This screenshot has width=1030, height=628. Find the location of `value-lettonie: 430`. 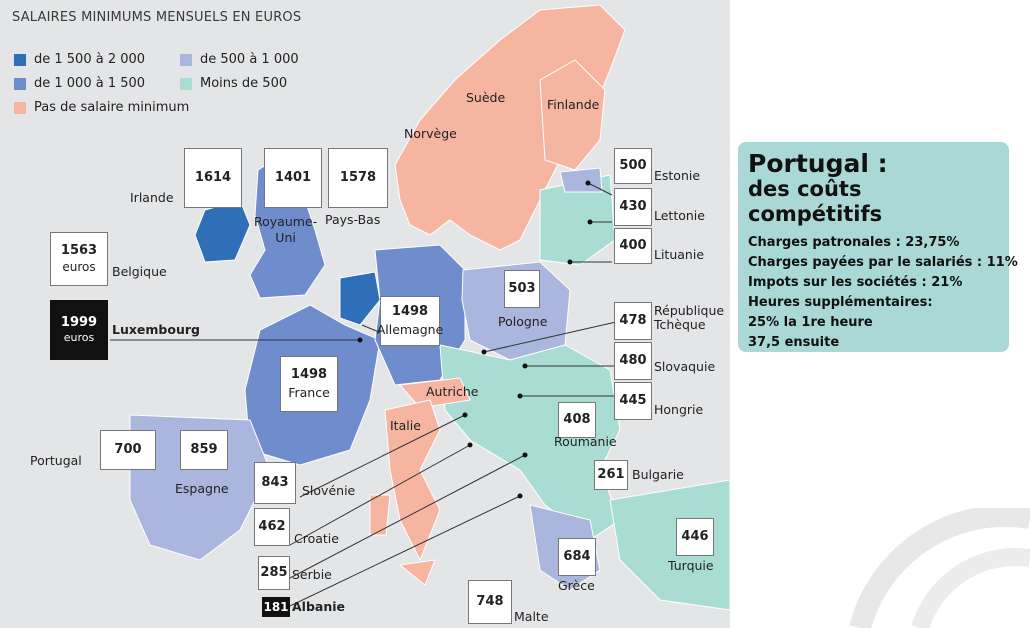

value-lettonie: 430 is located at coordinates (633, 206).